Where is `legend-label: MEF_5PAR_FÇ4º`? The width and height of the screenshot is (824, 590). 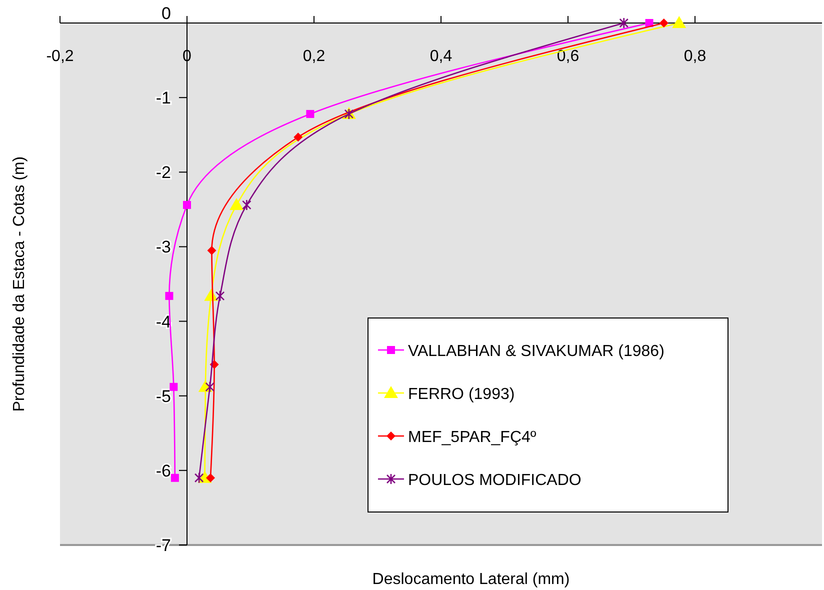 legend-label: MEF_5PAR_FÇ4º is located at coordinates (472, 437).